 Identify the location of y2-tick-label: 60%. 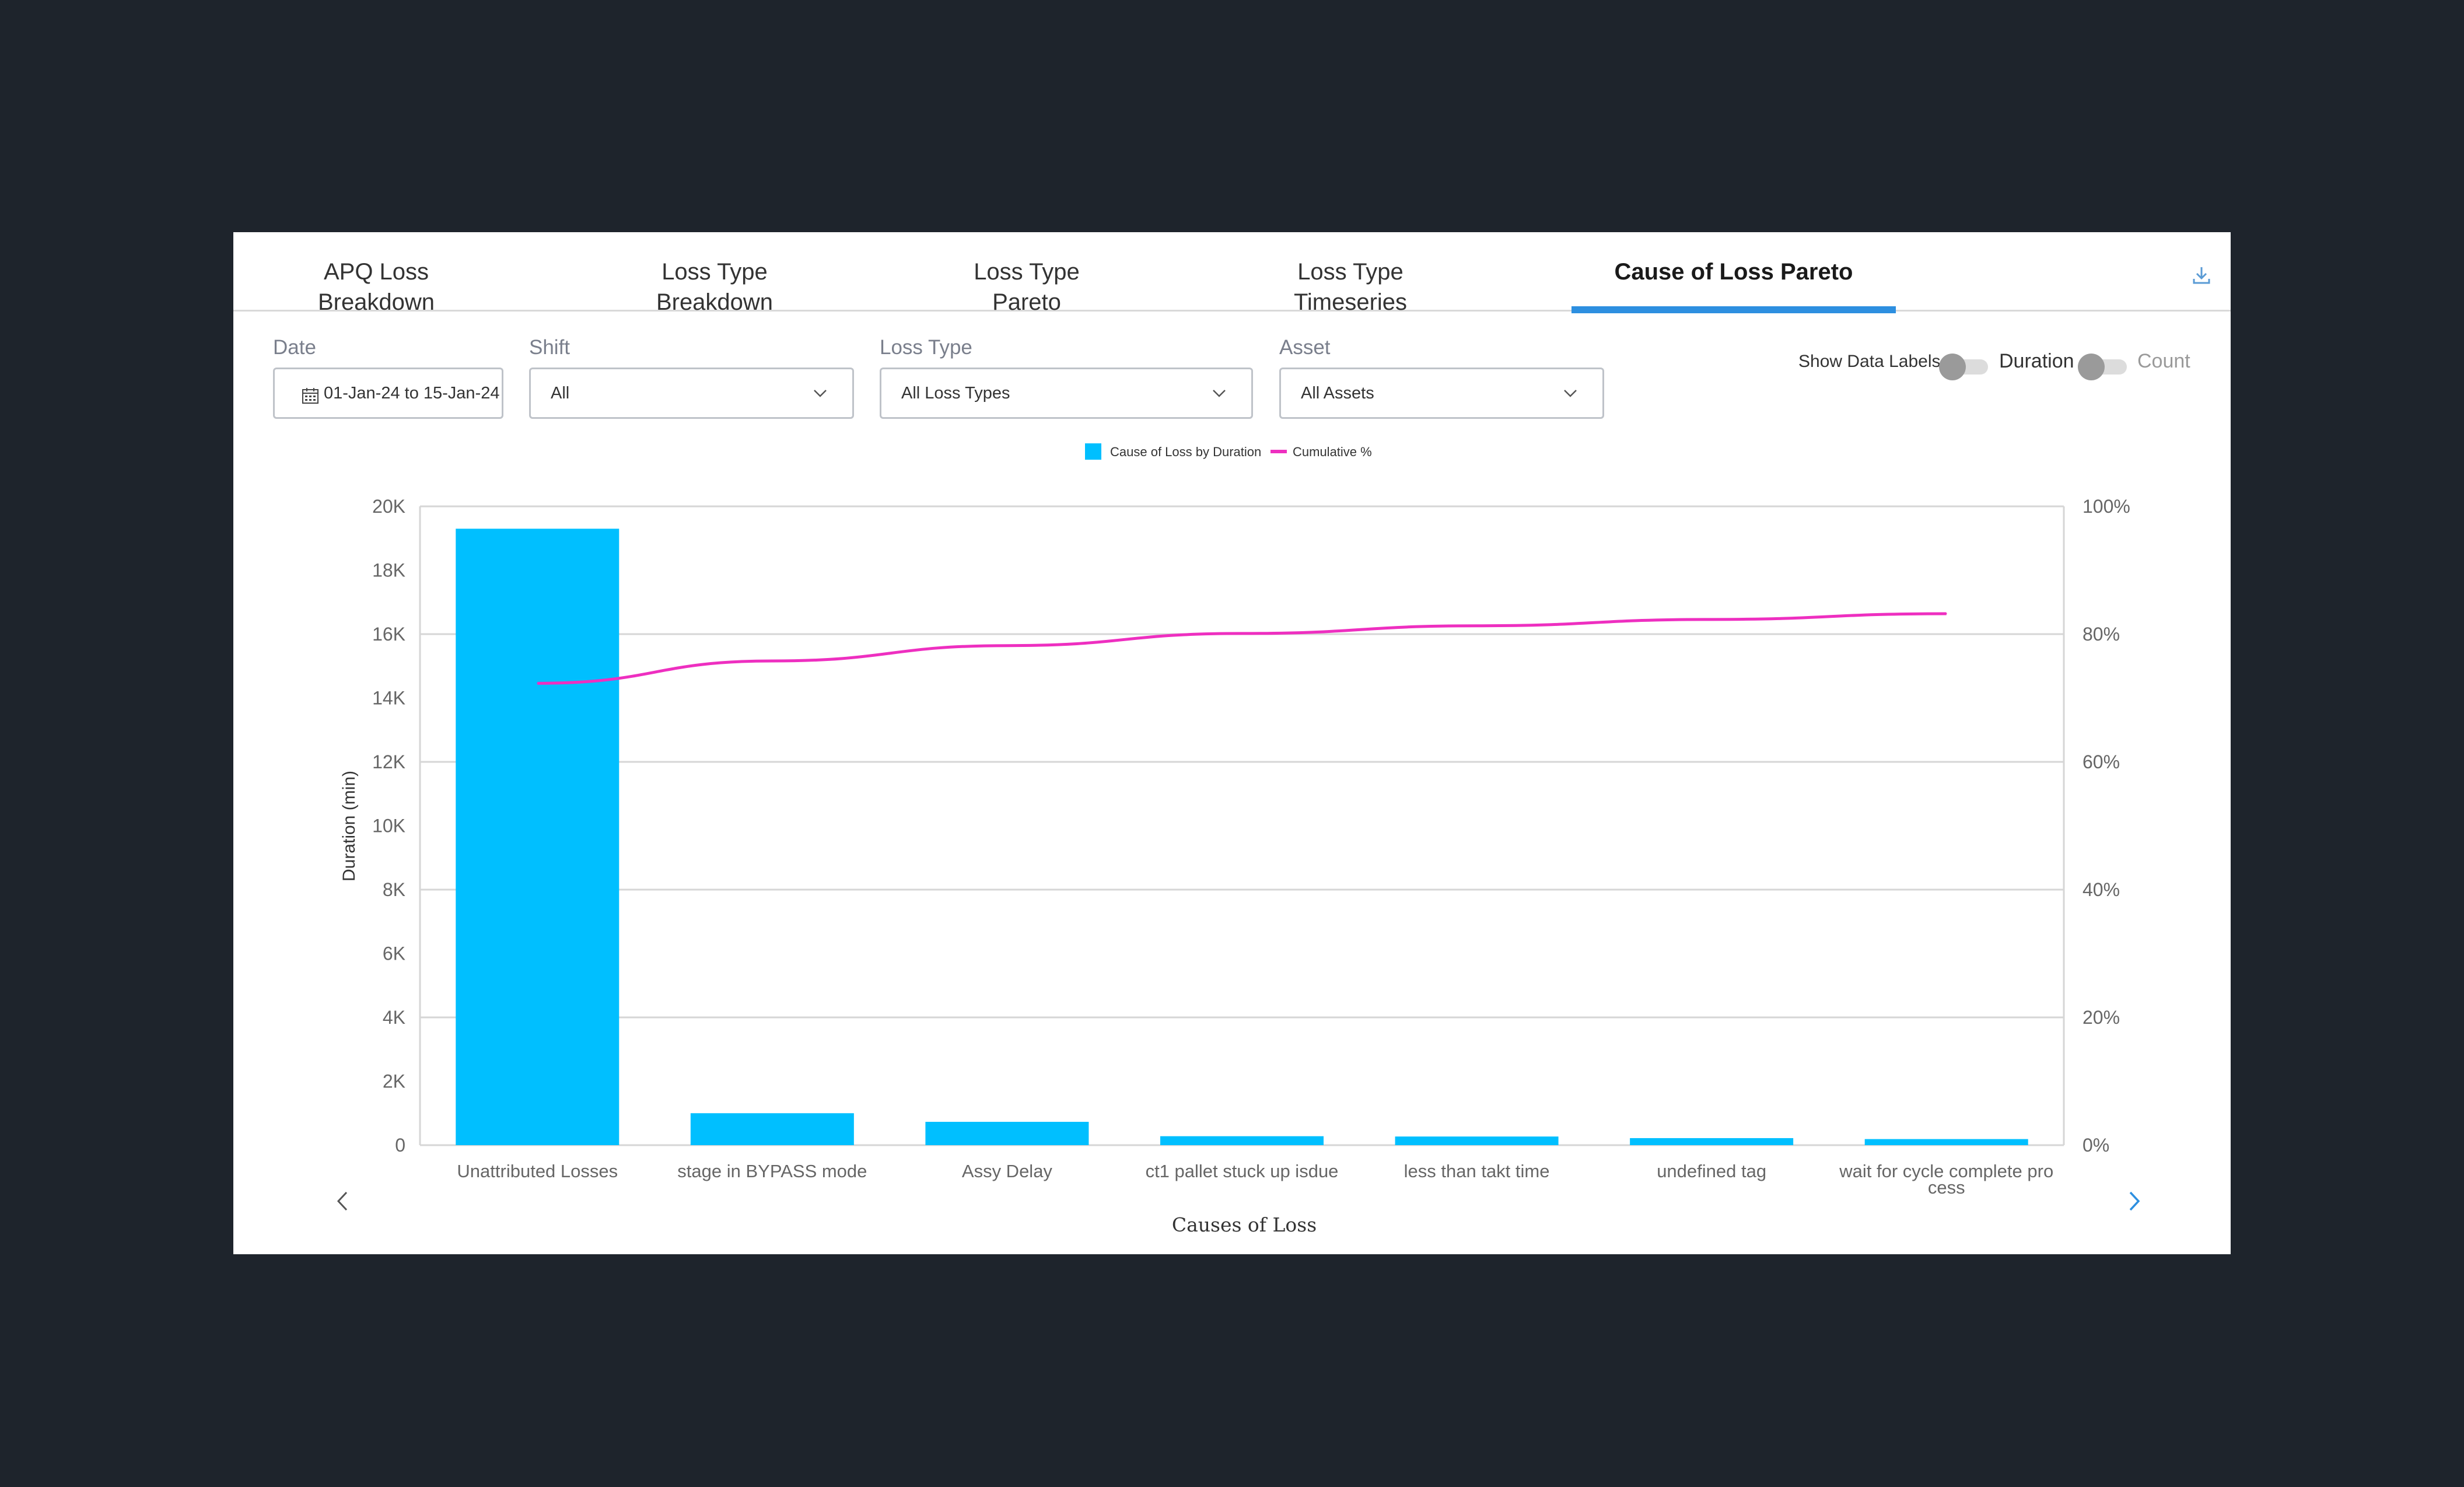
(2101, 761).